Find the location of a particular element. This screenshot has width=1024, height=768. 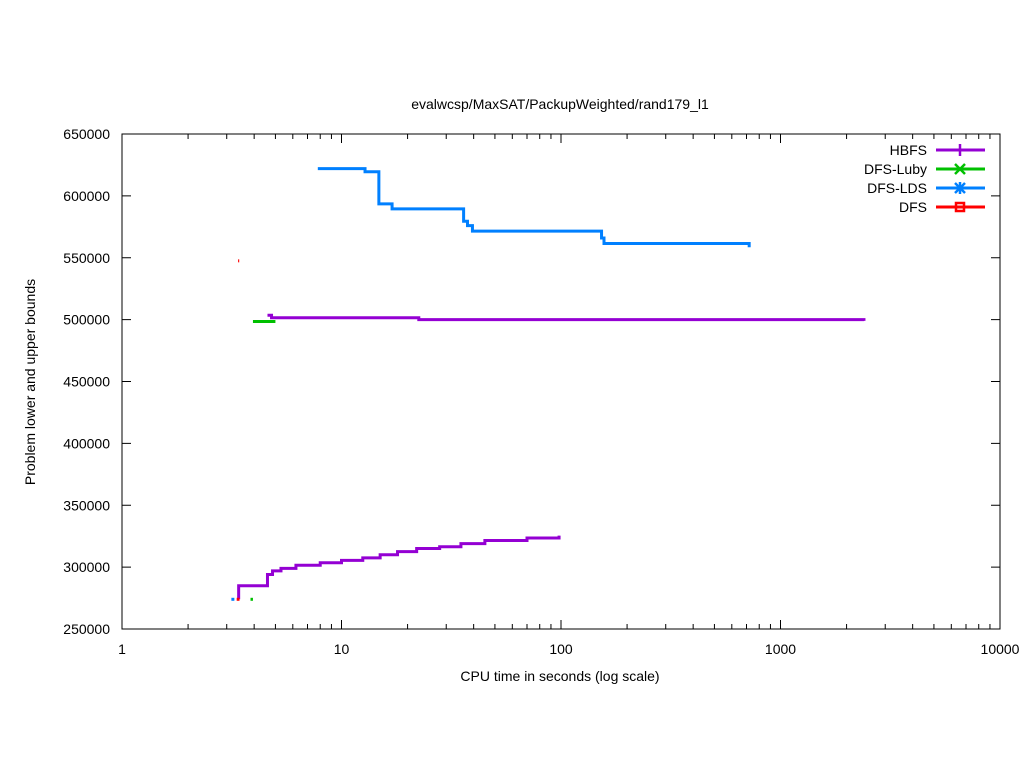

y-tick-label: 400000 is located at coordinates (86, 443).